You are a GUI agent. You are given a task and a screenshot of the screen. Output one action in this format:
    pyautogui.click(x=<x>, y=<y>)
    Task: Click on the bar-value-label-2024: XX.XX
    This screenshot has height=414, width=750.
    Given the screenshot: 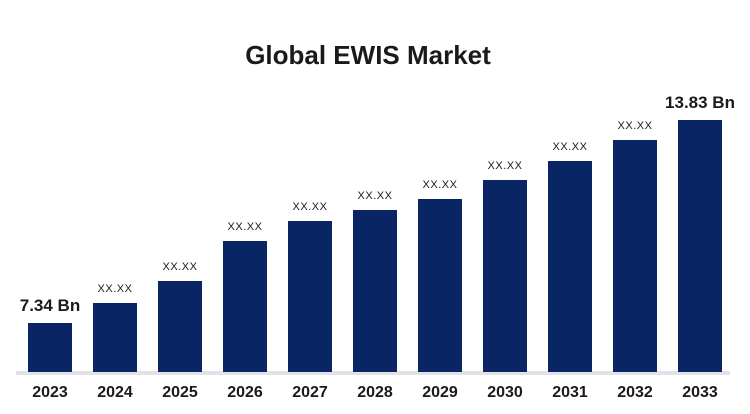 What is the action you would take?
    pyautogui.click(x=115, y=289)
    